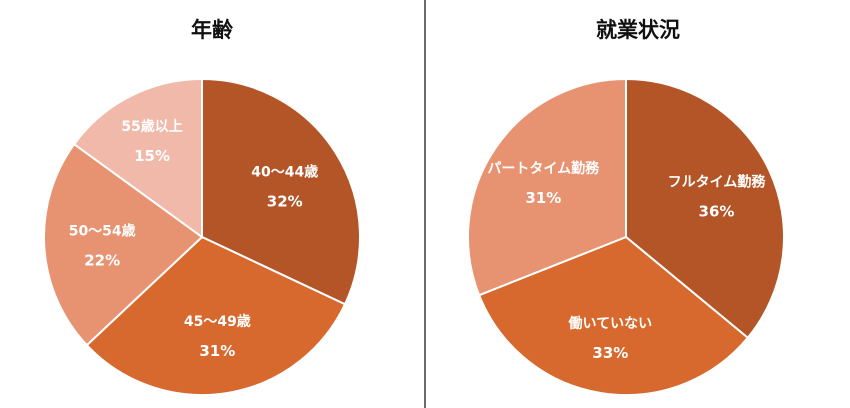  What do you see at coordinates (285, 201) in the screenshot?
I see `slice-percent-label: 32%` at bounding box center [285, 201].